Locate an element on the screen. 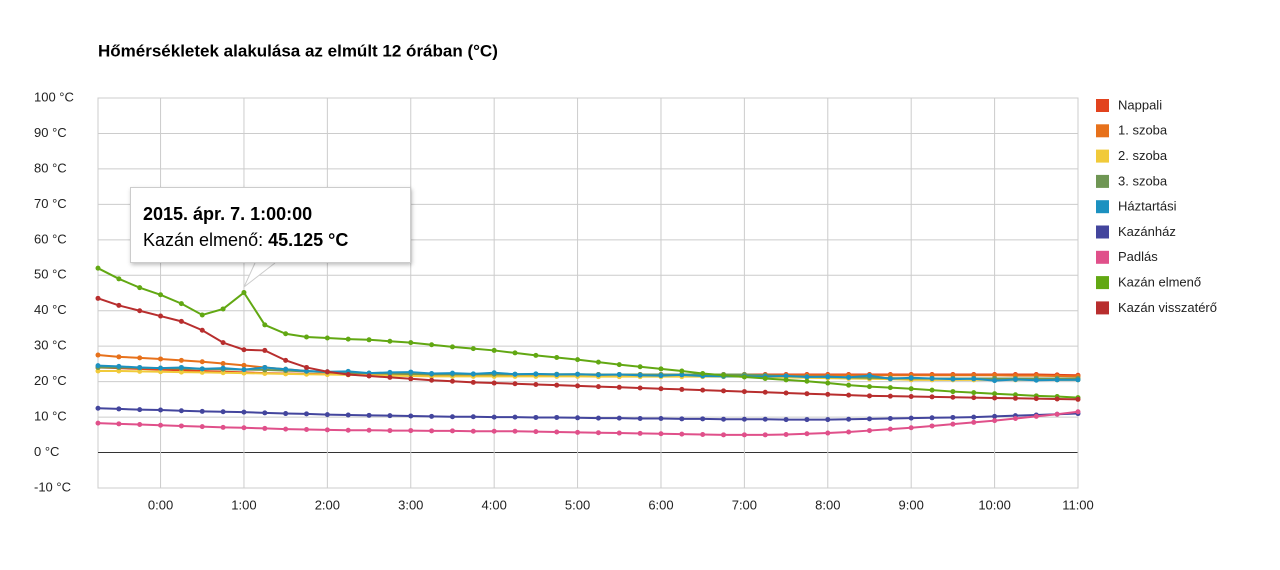 The image size is (1280, 570). x-tick-label: 5:00 is located at coordinates (577, 504).